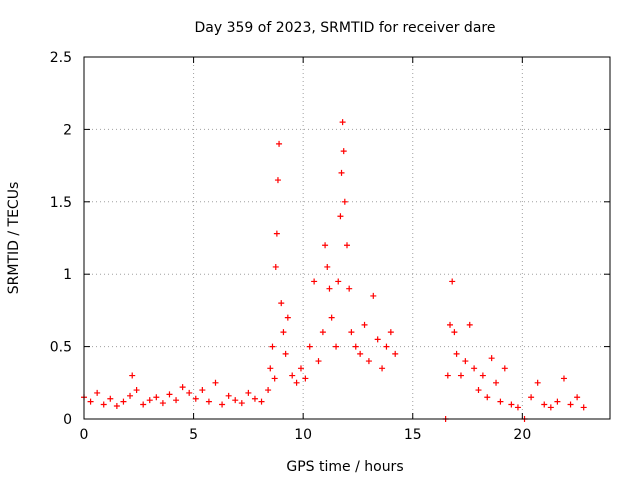 This screenshot has width=640, height=480. I want to click on x-tick-label: 15, so click(413, 435).